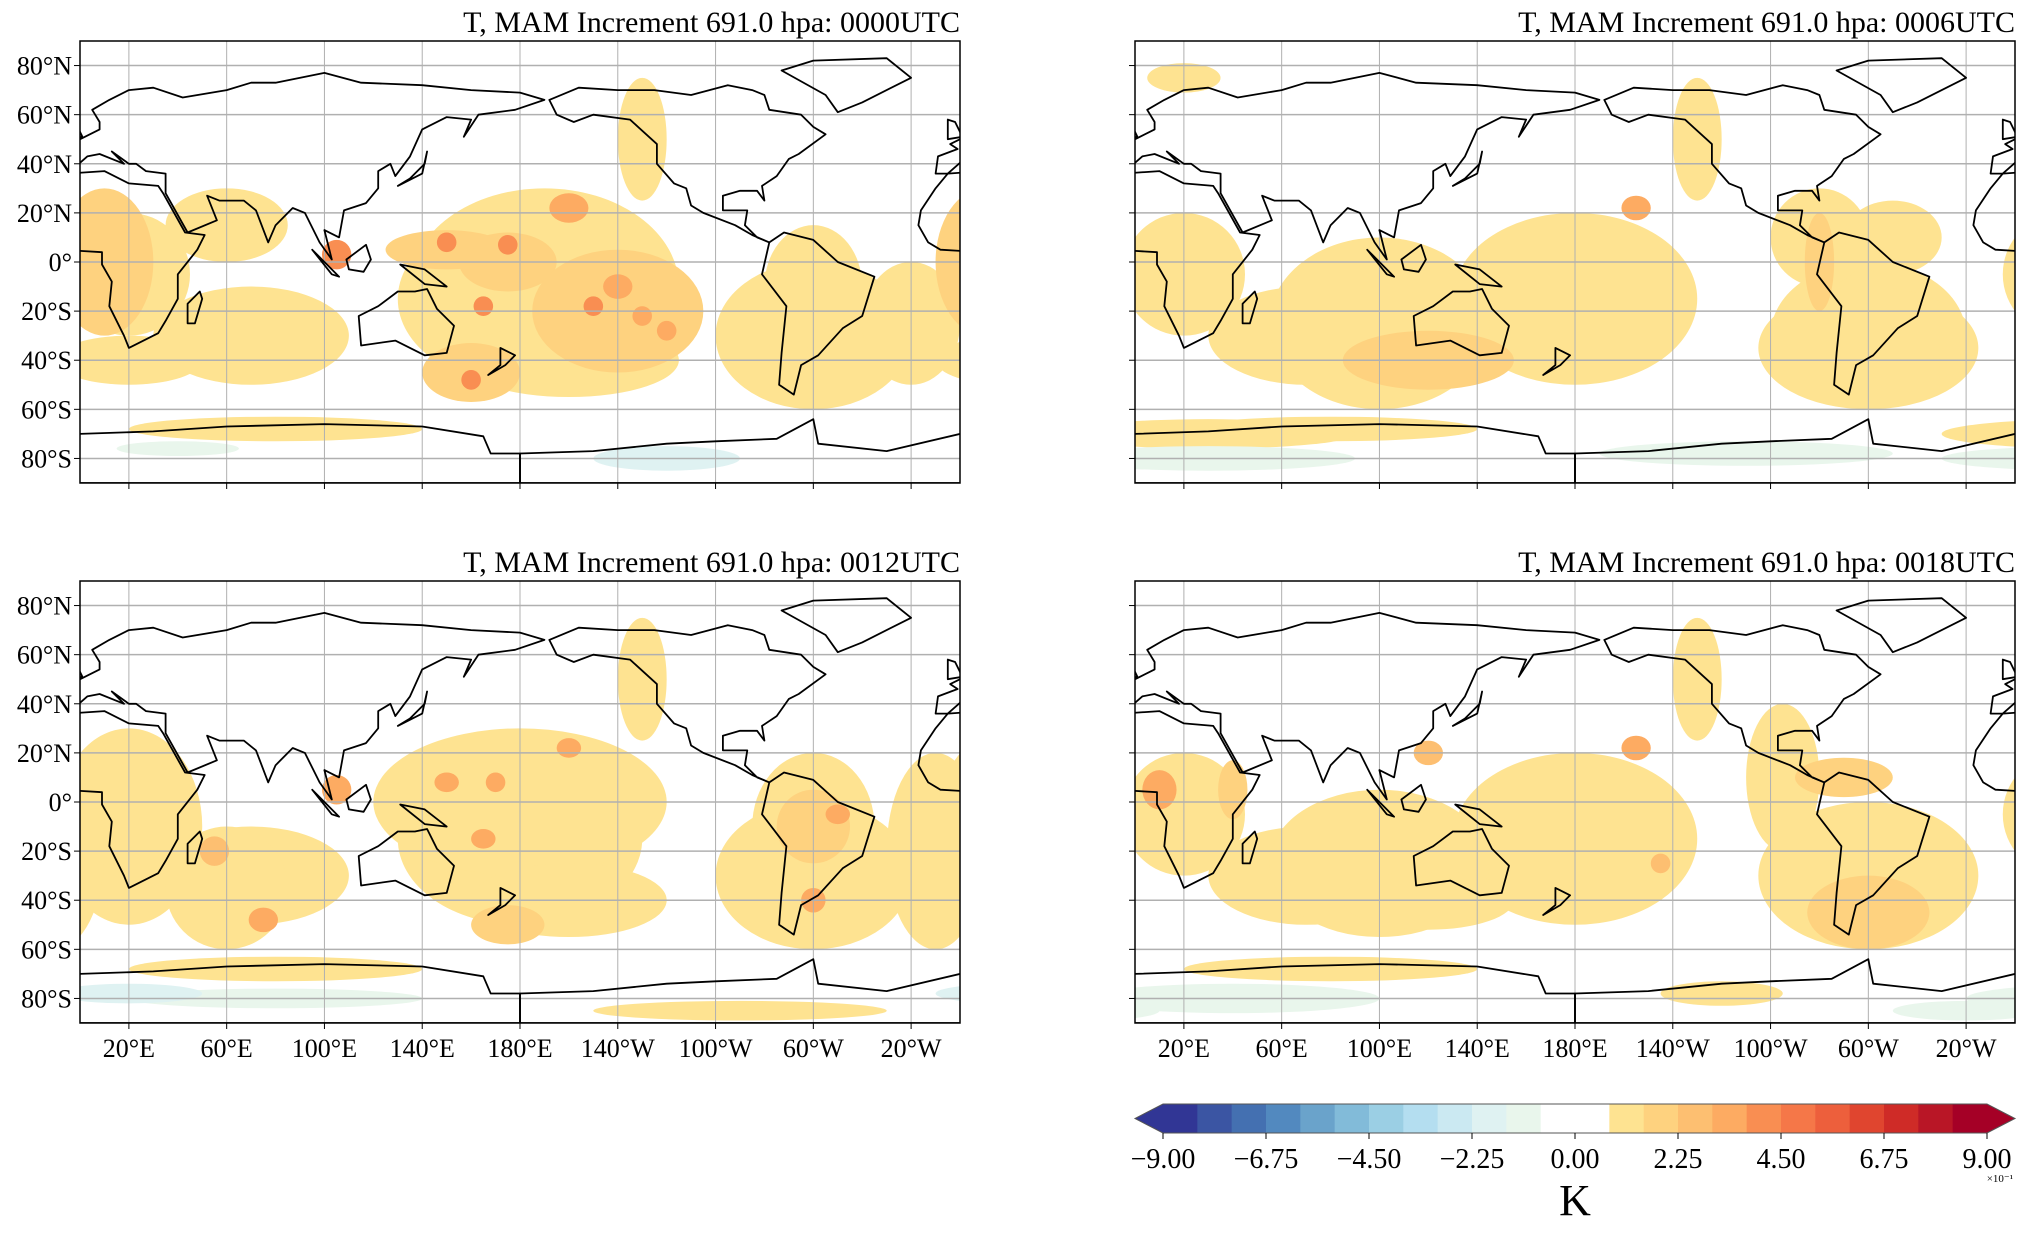 Image resolution: width=2025 pixels, height=1239 pixels. What do you see at coordinates (1266, 1159) in the screenshot?
I see `colorbar-tick-label: −6.75` at bounding box center [1266, 1159].